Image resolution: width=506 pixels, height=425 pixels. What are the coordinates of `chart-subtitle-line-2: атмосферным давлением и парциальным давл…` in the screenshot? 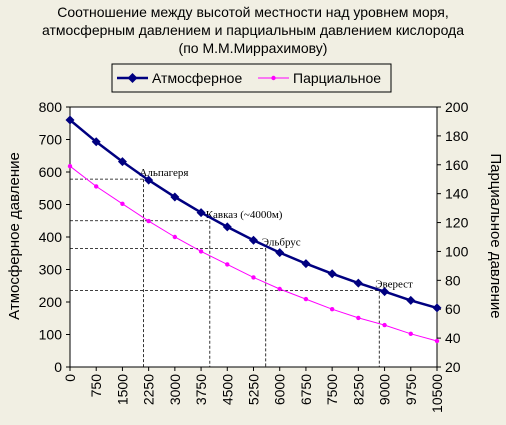 It's located at (253, 30).